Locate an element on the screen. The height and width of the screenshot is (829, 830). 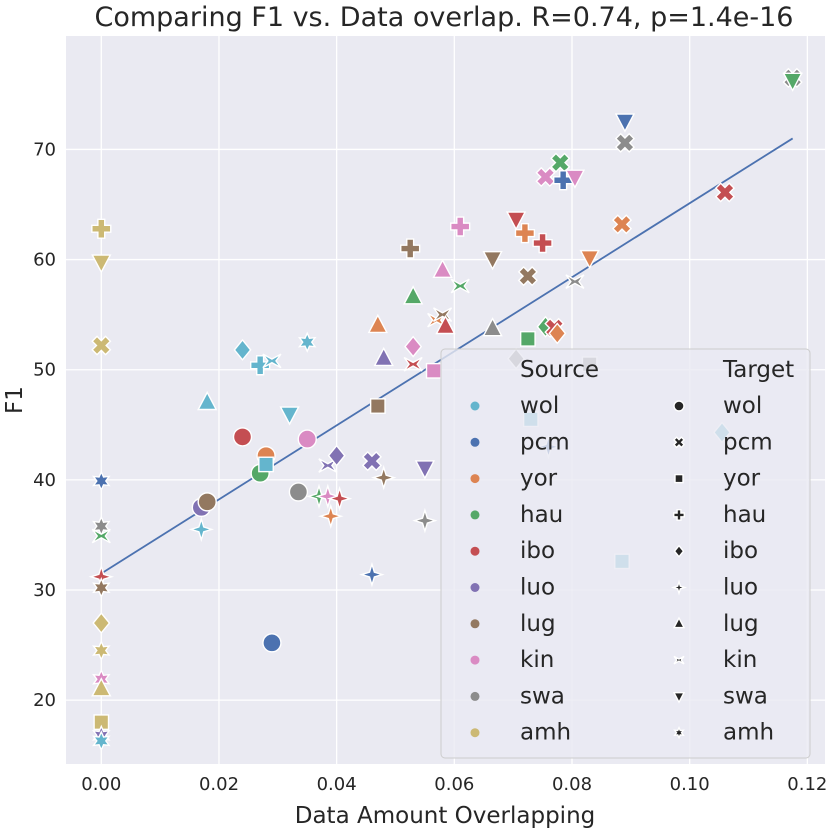
legend-target-label: kin is located at coordinates (740, 660).